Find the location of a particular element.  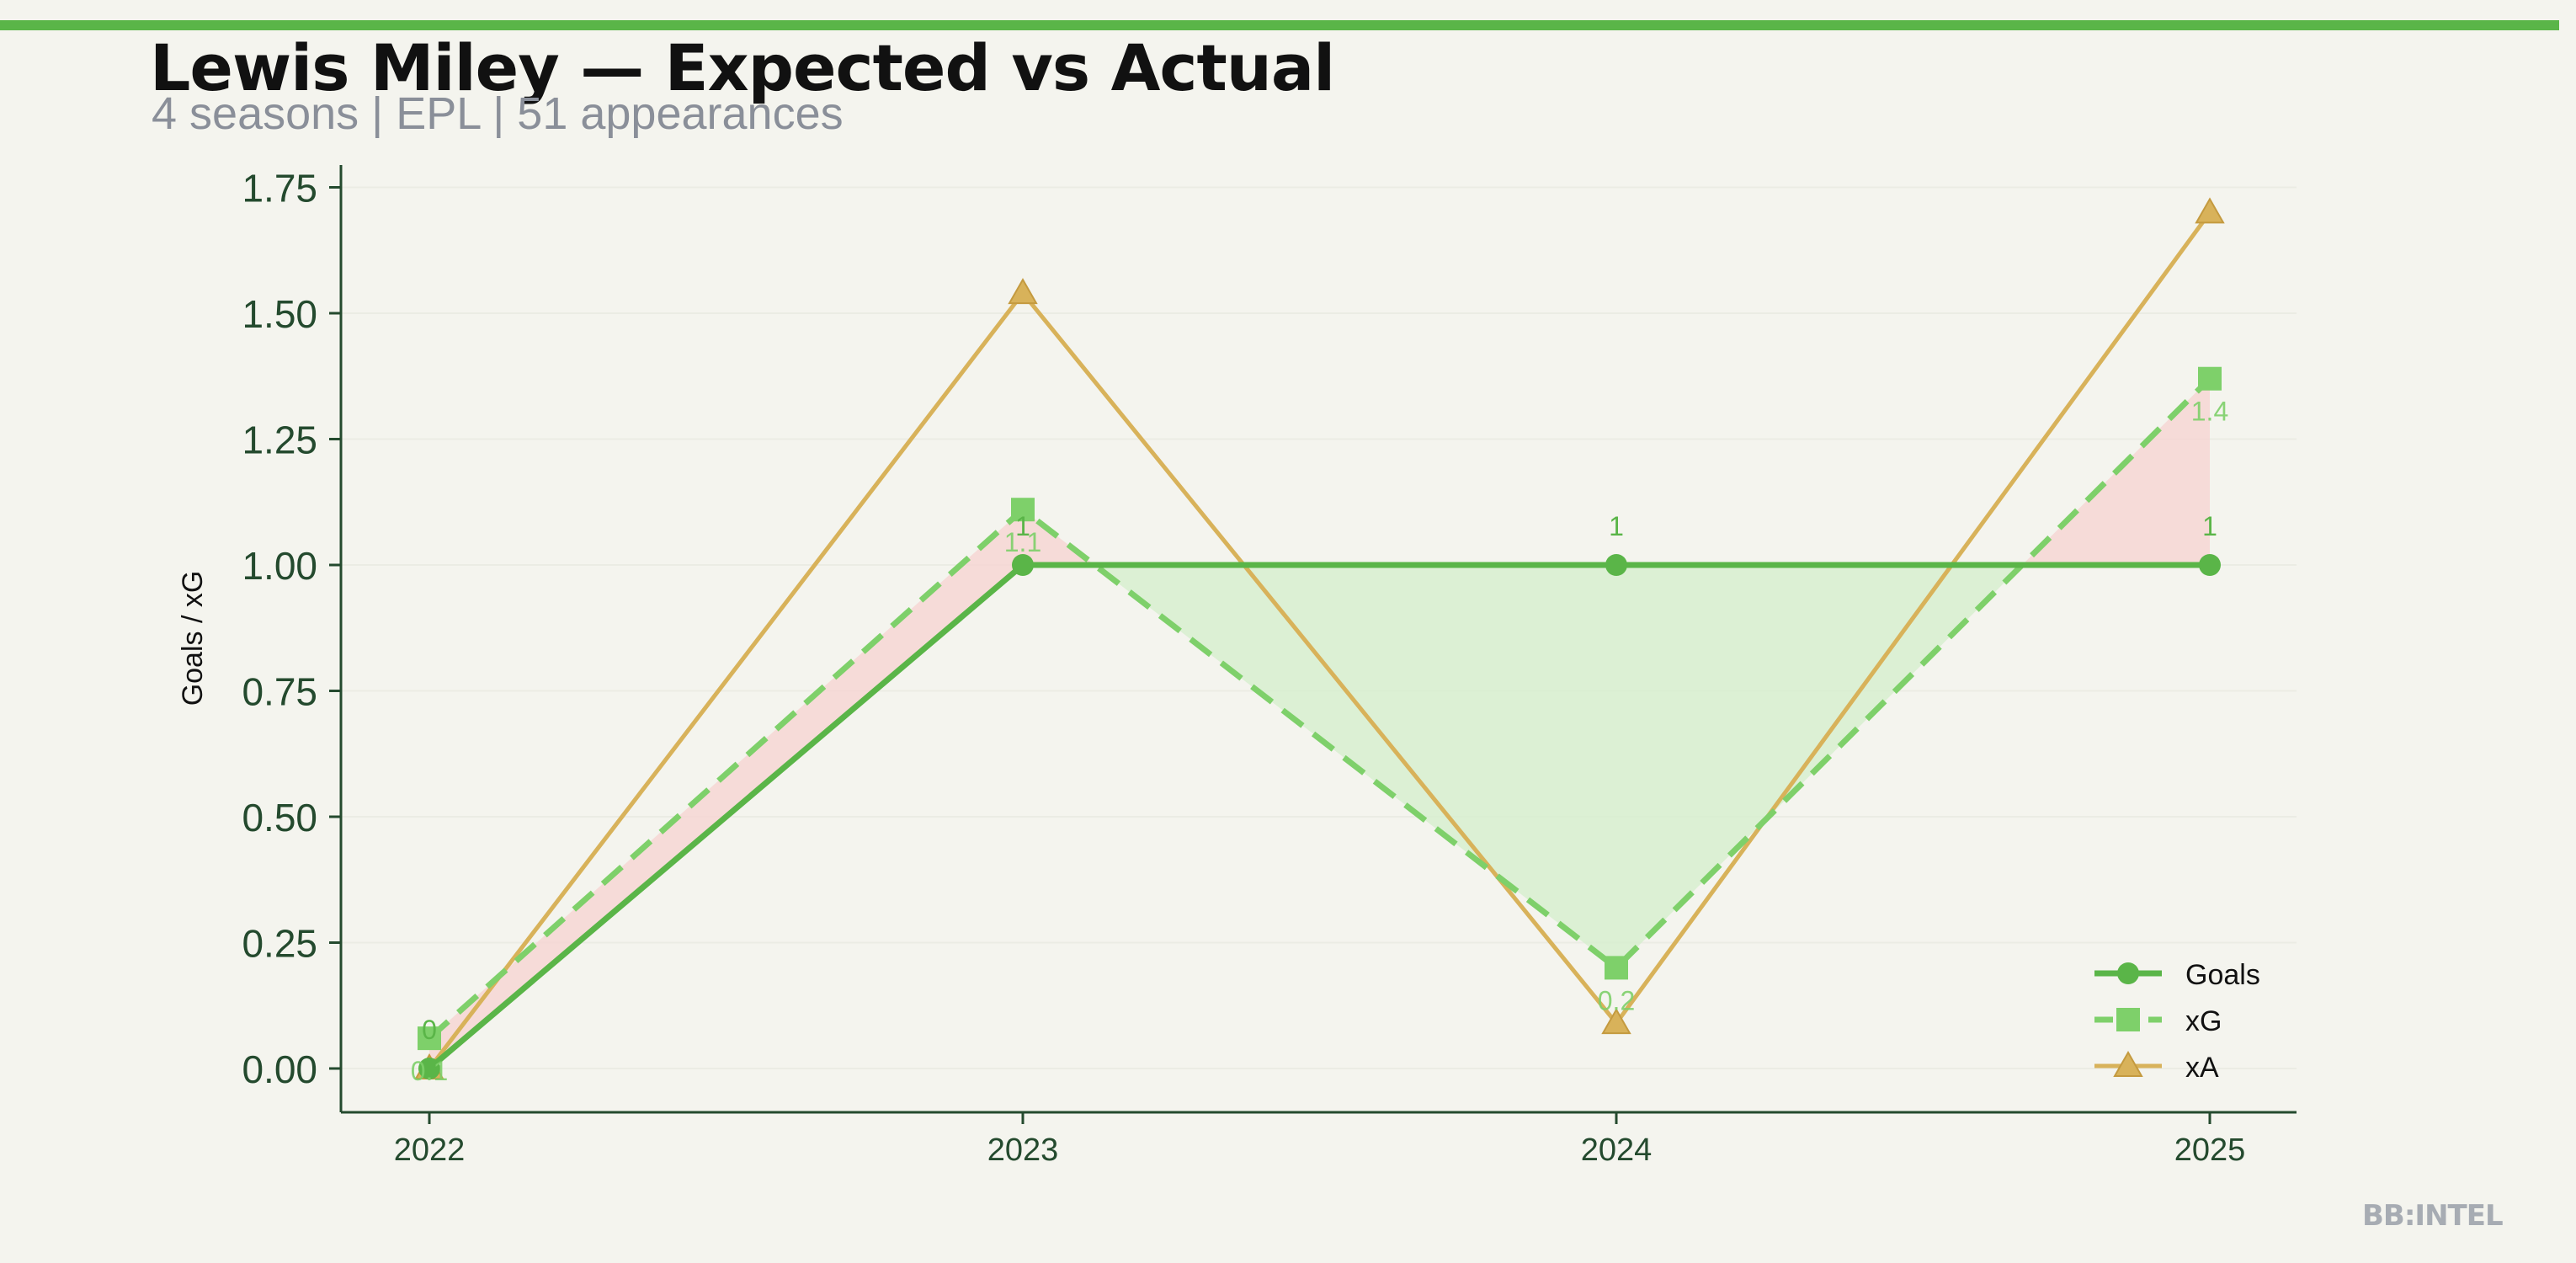

y-tick-label: 1.75 is located at coordinates (280, 188).